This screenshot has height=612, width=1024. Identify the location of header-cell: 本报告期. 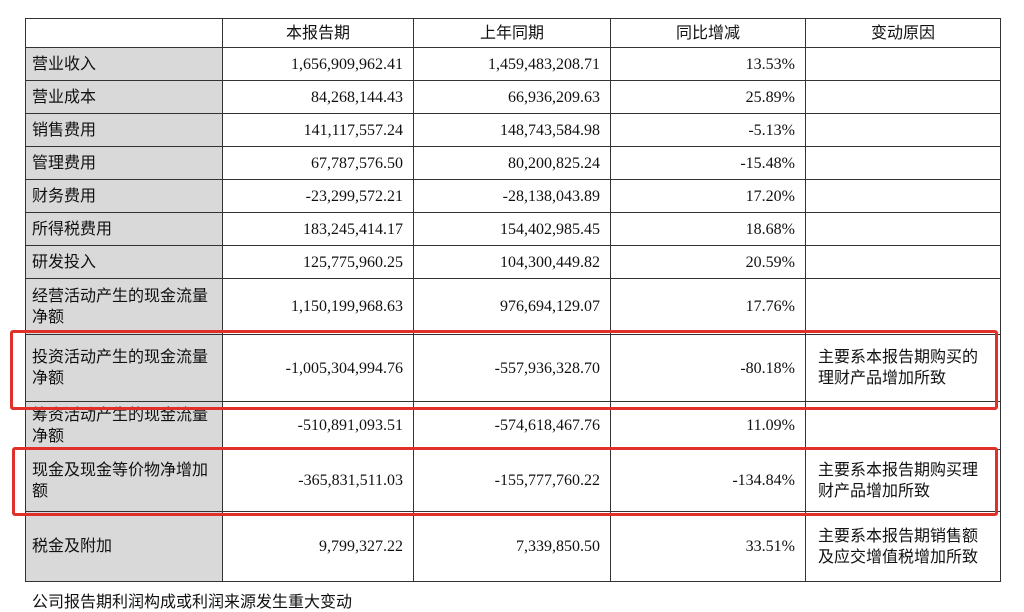
(318, 33).